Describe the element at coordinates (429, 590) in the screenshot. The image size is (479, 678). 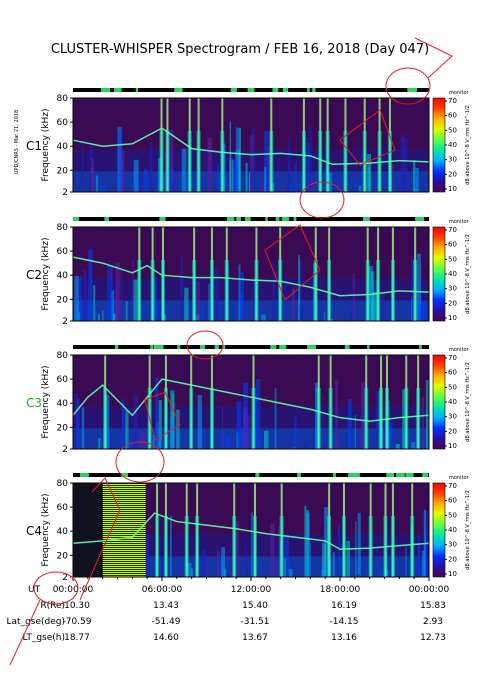
I see `x-tick-label: 00:00:00` at that location.